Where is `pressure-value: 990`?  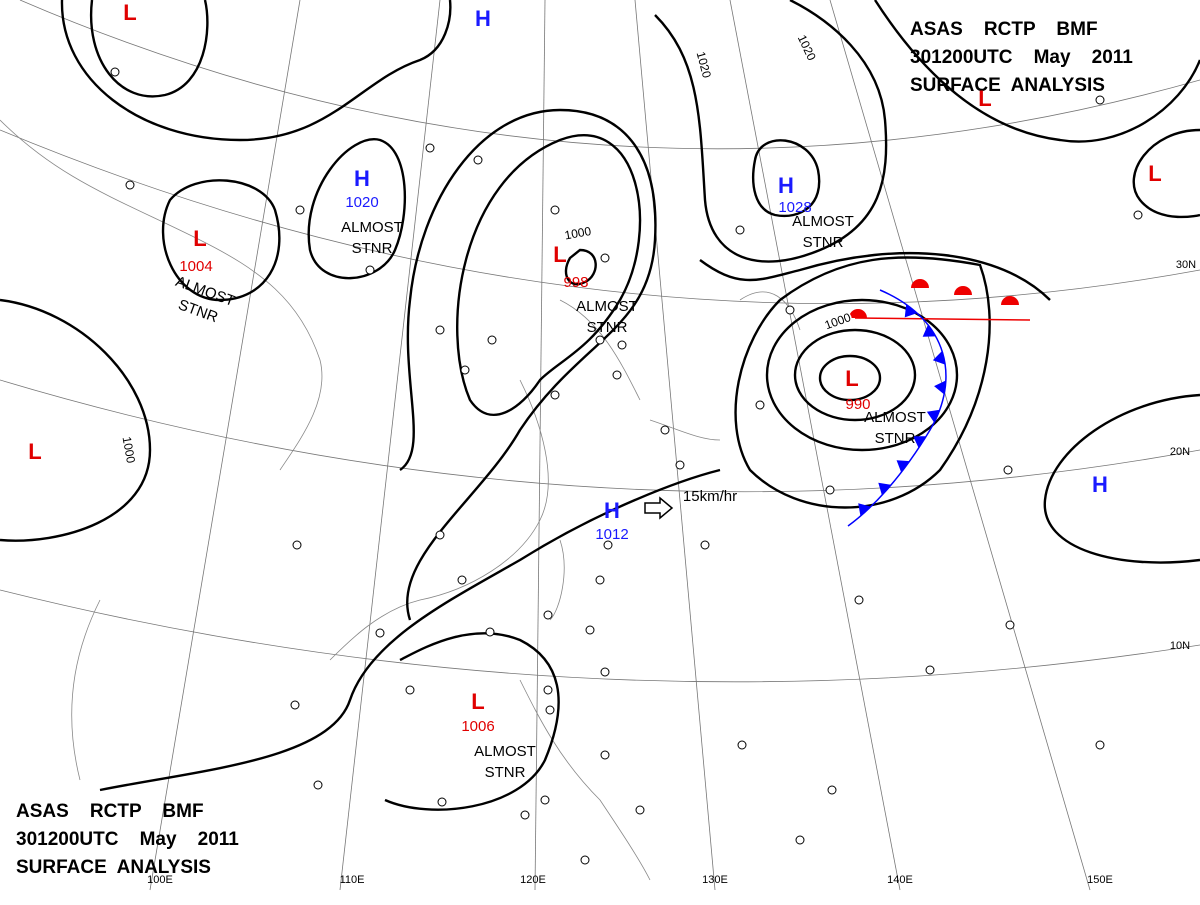
pressure-value: 990 is located at coordinates (857, 404).